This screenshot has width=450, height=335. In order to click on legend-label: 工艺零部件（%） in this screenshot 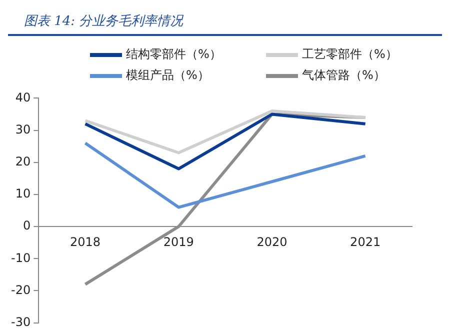, I will do `click(350, 54)`.